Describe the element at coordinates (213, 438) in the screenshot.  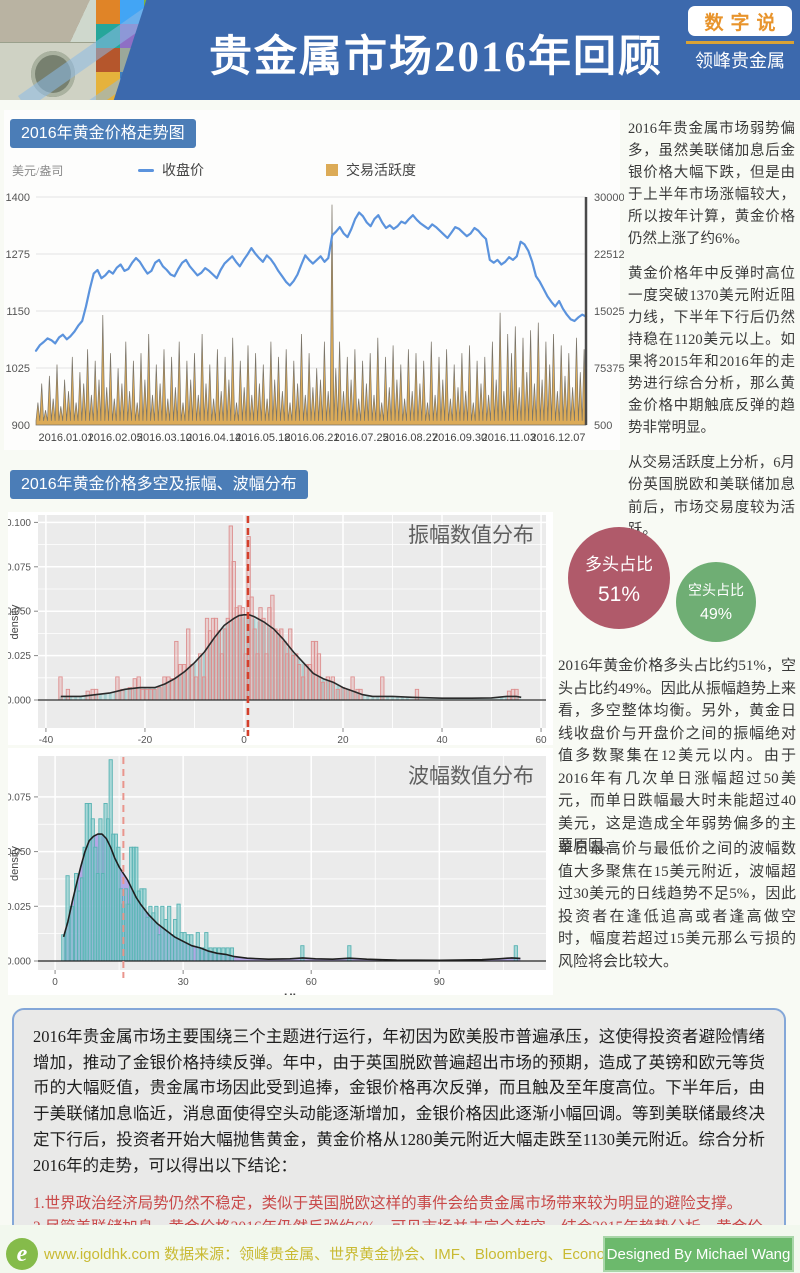
I see `svg-text: 2016.04.14` at that location.